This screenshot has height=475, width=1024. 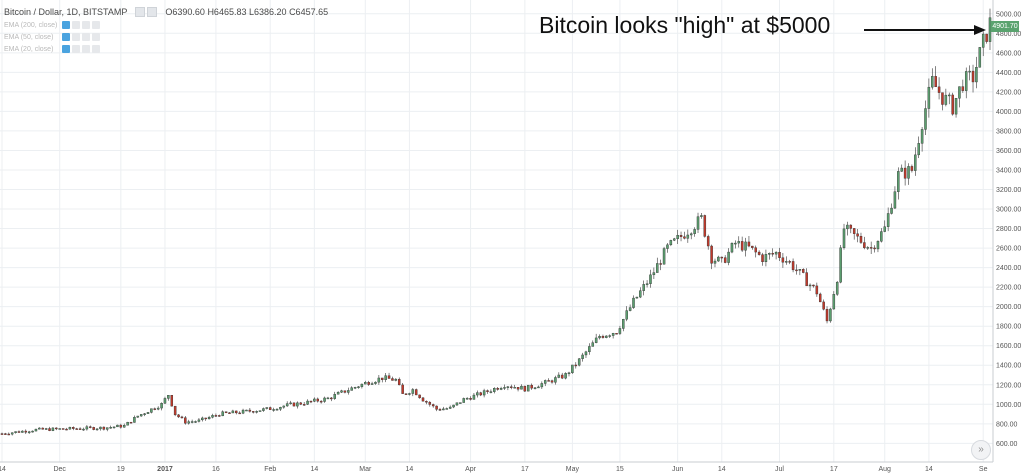 What do you see at coordinates (834, 469) in the screenshot?
I see `x-tick-label: 17` at bounding box center [834, 469].